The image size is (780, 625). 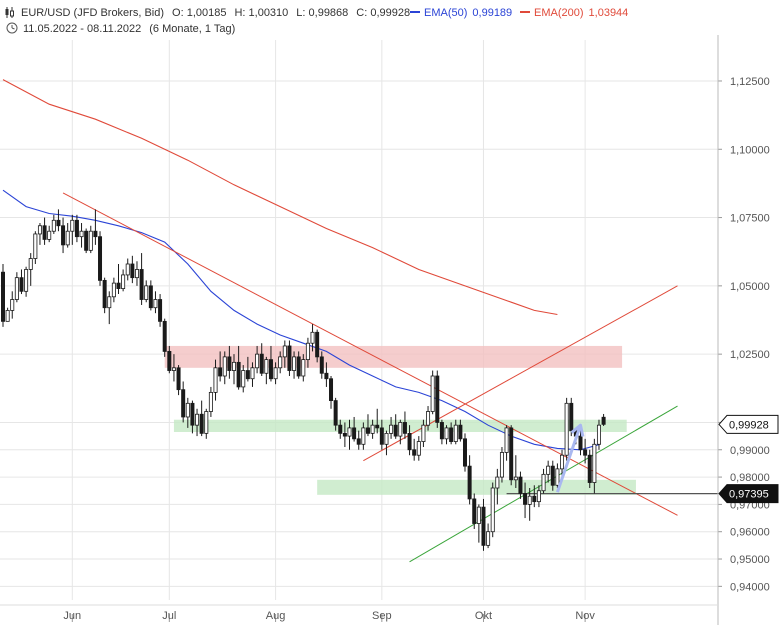 I want to click on y-tick-label: 1,07500, so click(x=750, y=219).